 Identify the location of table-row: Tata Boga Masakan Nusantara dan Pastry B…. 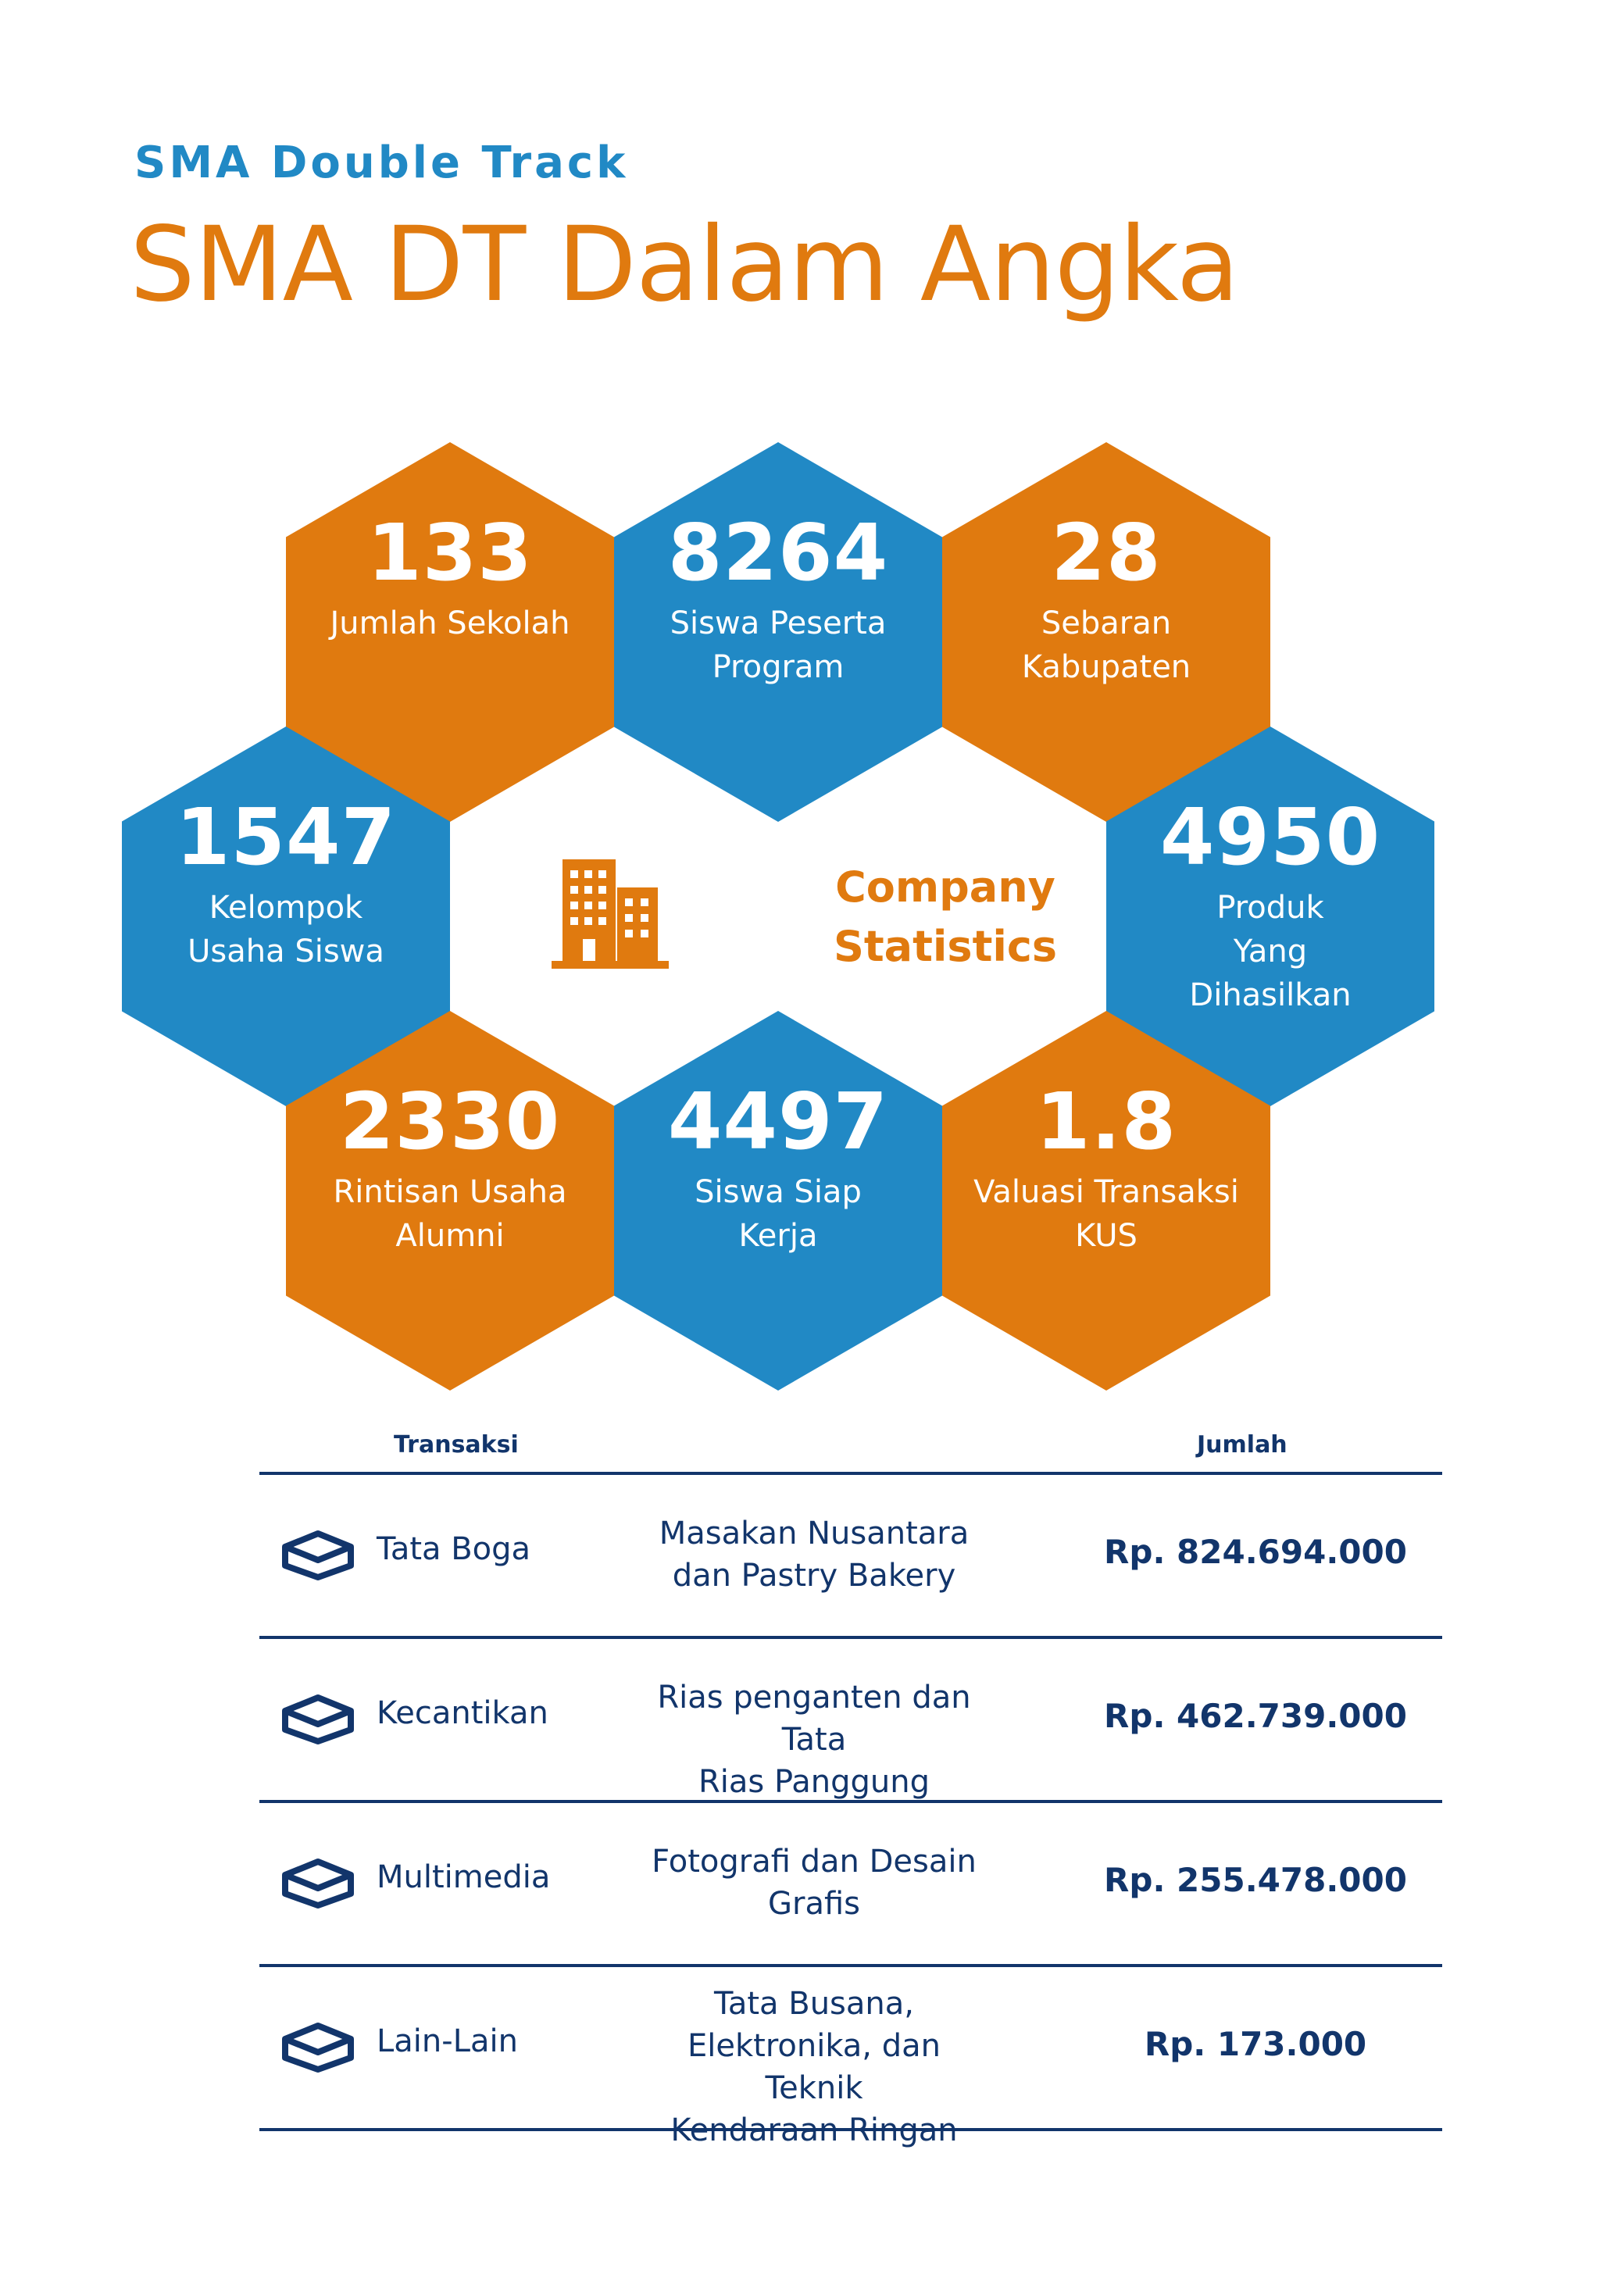
(851, 1555).